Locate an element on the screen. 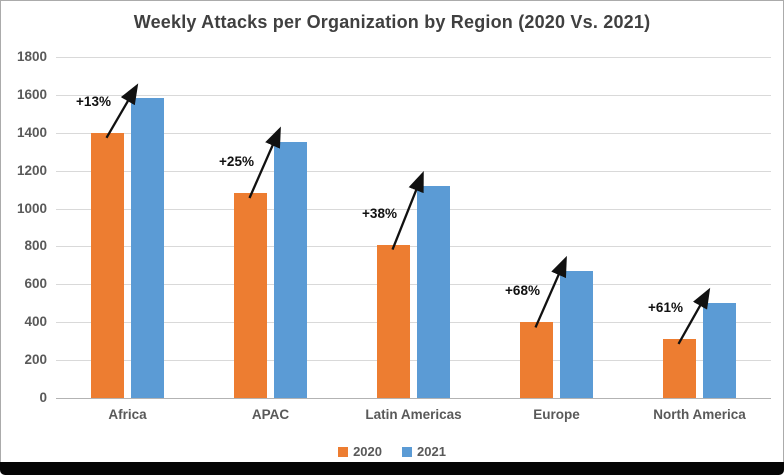 The image size is (784, 475). bar-2021-africa is located at coordinates (147, 248).